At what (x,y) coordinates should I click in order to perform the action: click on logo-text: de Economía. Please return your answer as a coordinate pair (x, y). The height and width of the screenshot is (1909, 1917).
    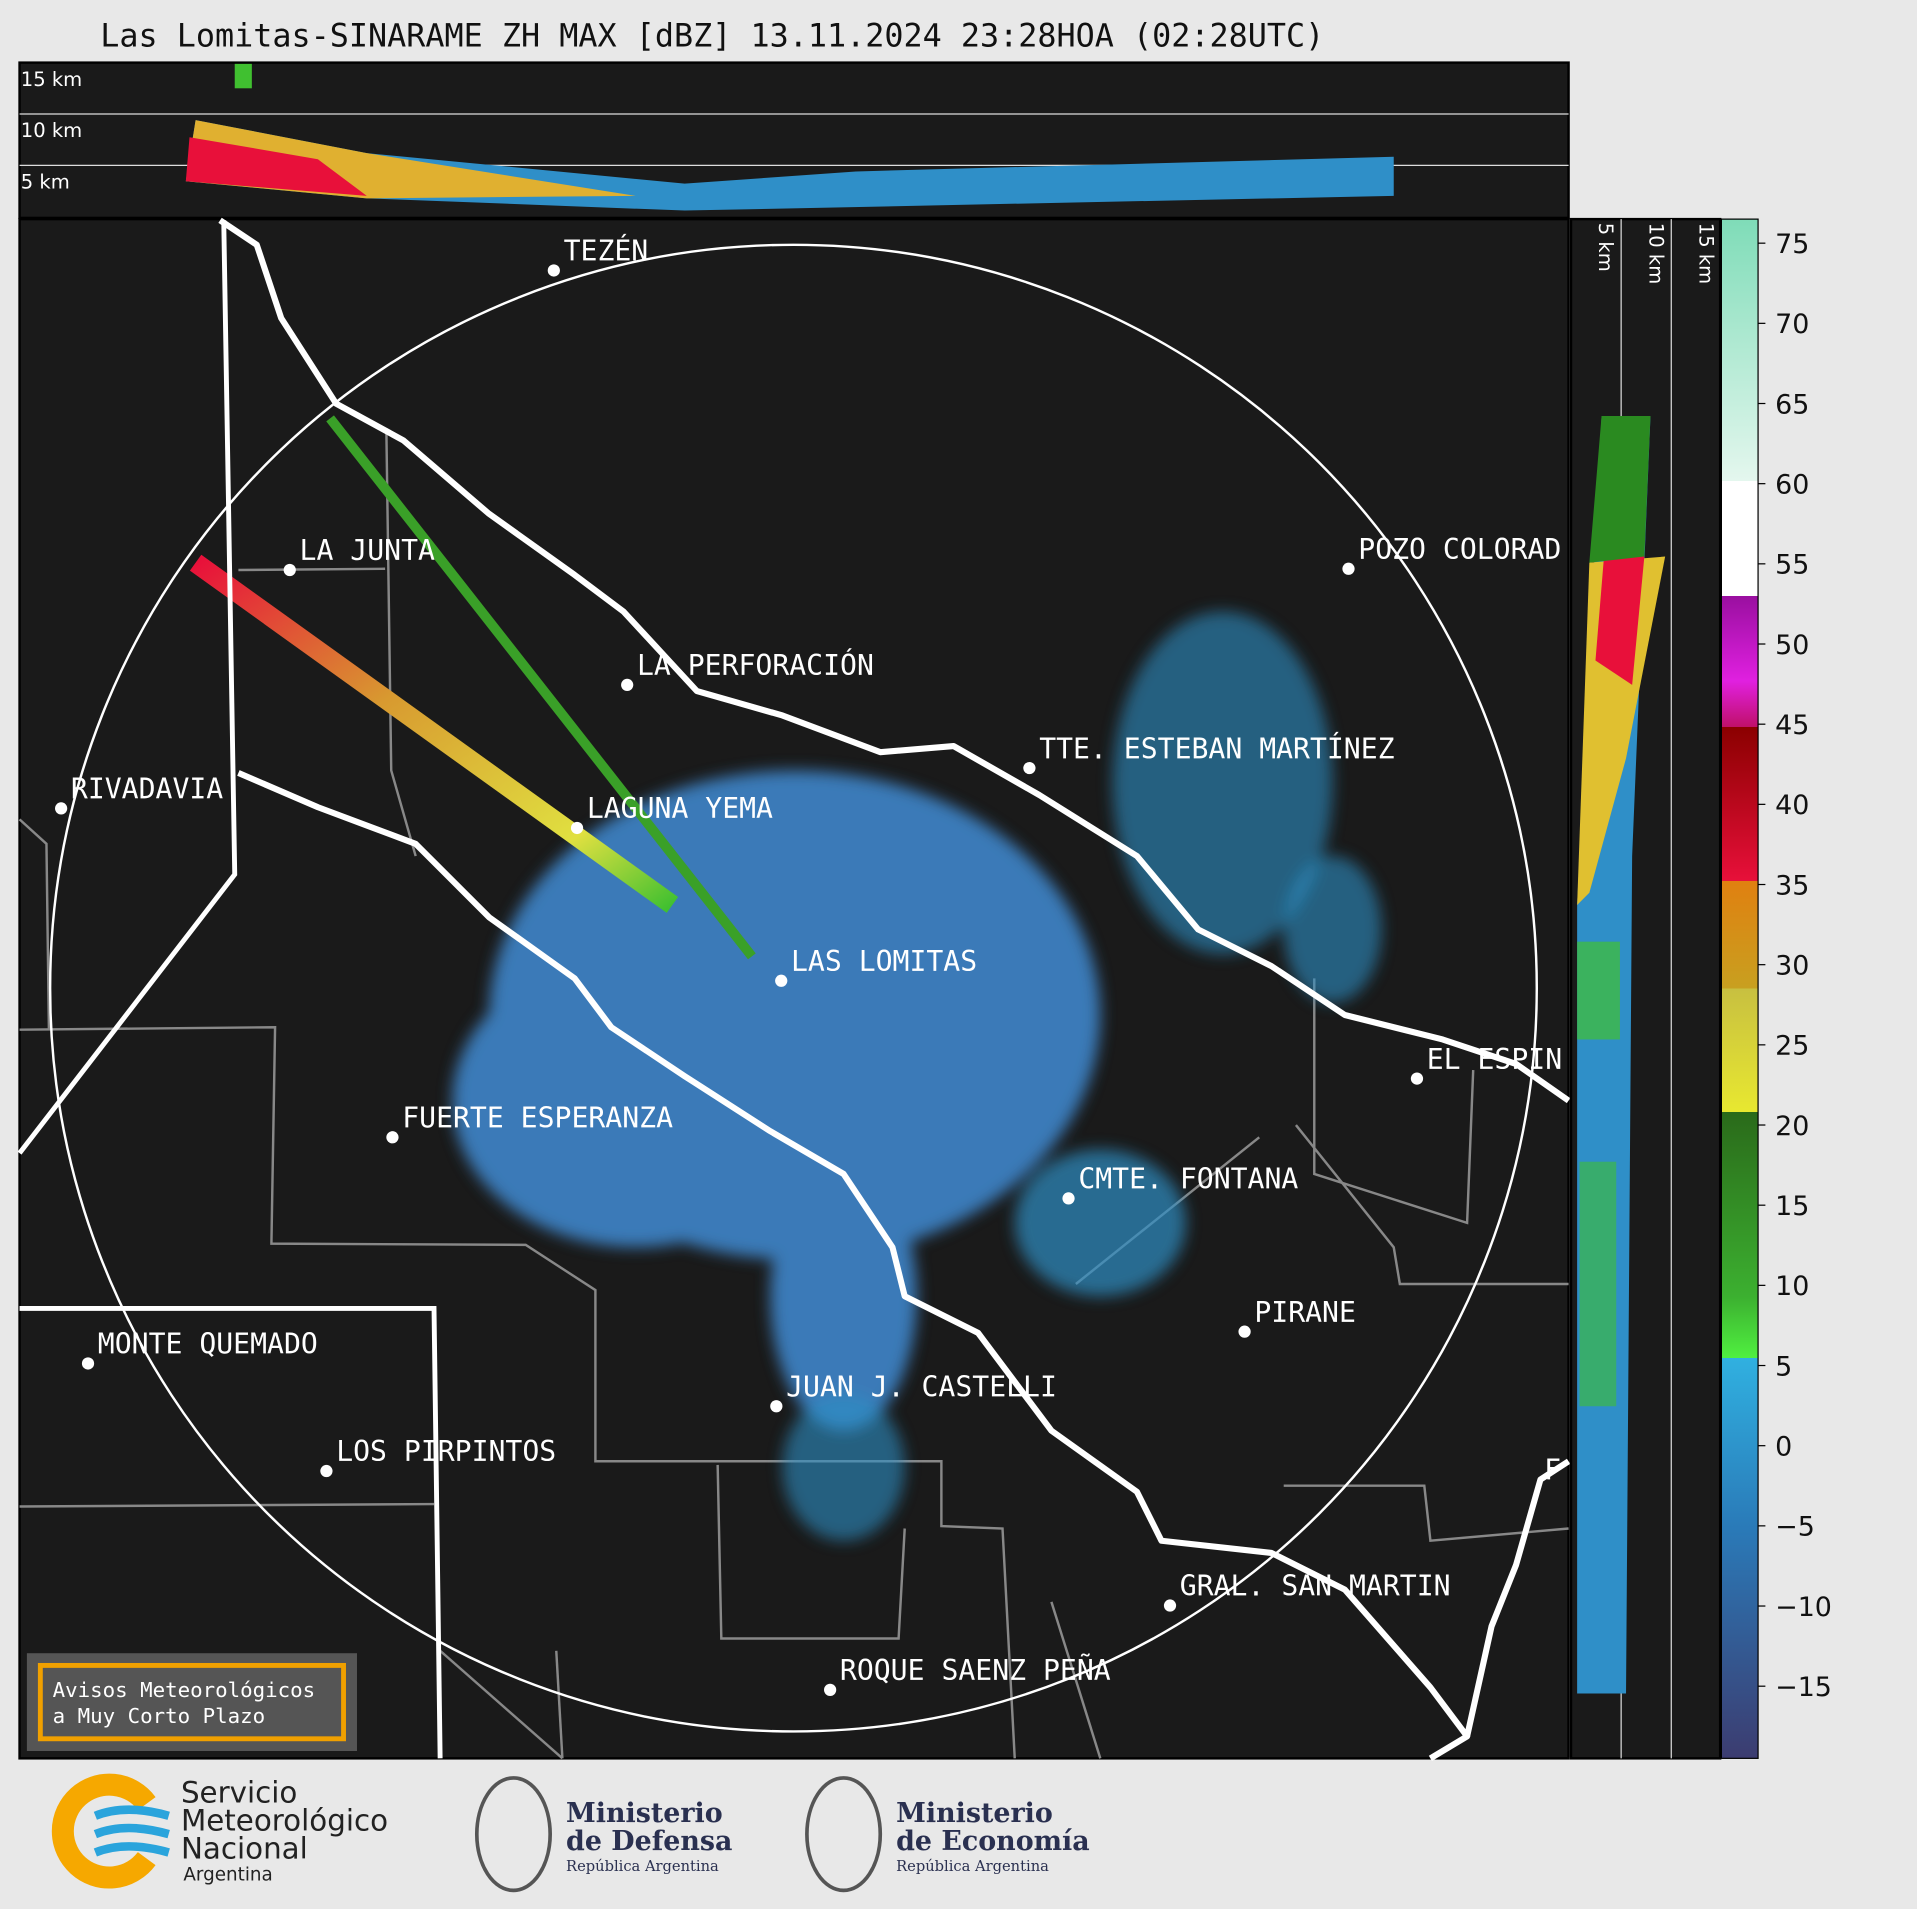
    Looking at the image, I should click on (993, 1841).